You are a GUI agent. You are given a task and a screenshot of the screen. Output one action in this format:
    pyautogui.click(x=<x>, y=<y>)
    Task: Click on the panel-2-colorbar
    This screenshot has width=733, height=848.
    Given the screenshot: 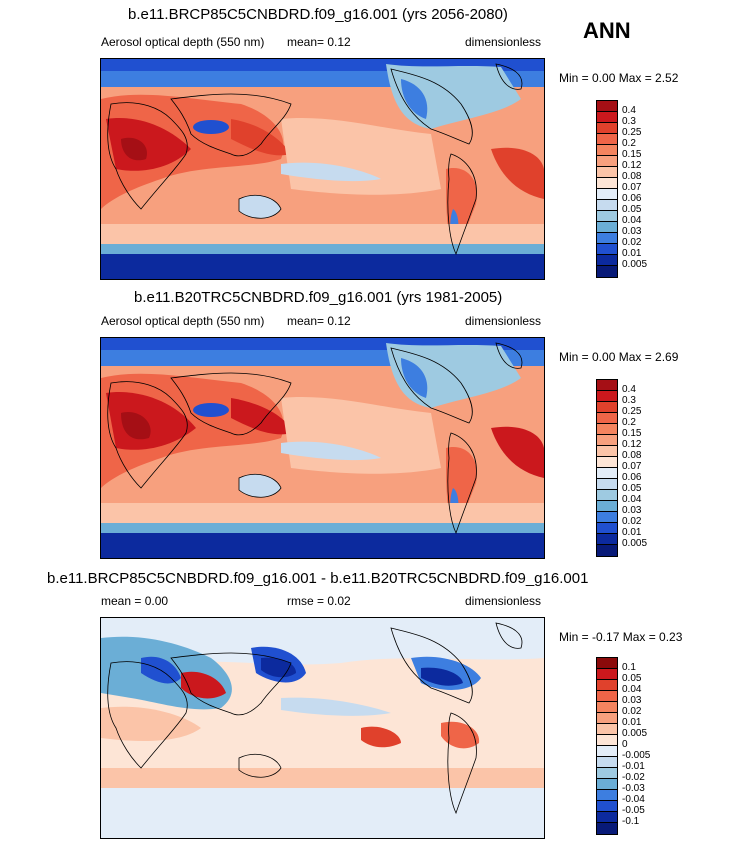 What is the action you would take?
    pyautogui.click(x=607, y=468)
    